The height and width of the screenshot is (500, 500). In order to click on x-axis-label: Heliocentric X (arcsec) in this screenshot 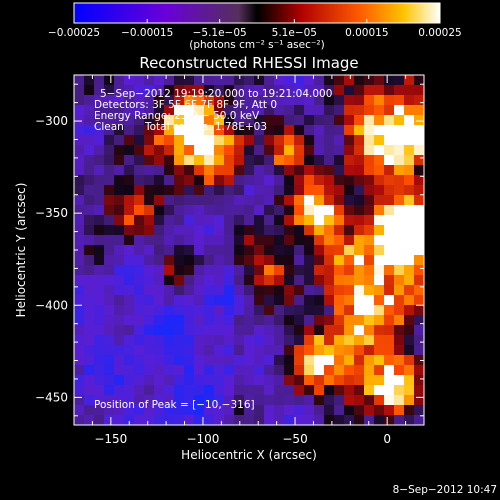, I will do `click(249, 455)`.